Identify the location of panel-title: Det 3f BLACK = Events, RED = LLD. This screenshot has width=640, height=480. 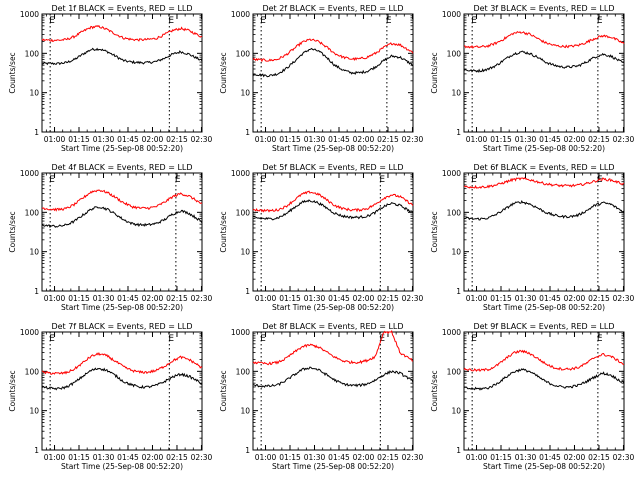
(543, 8).